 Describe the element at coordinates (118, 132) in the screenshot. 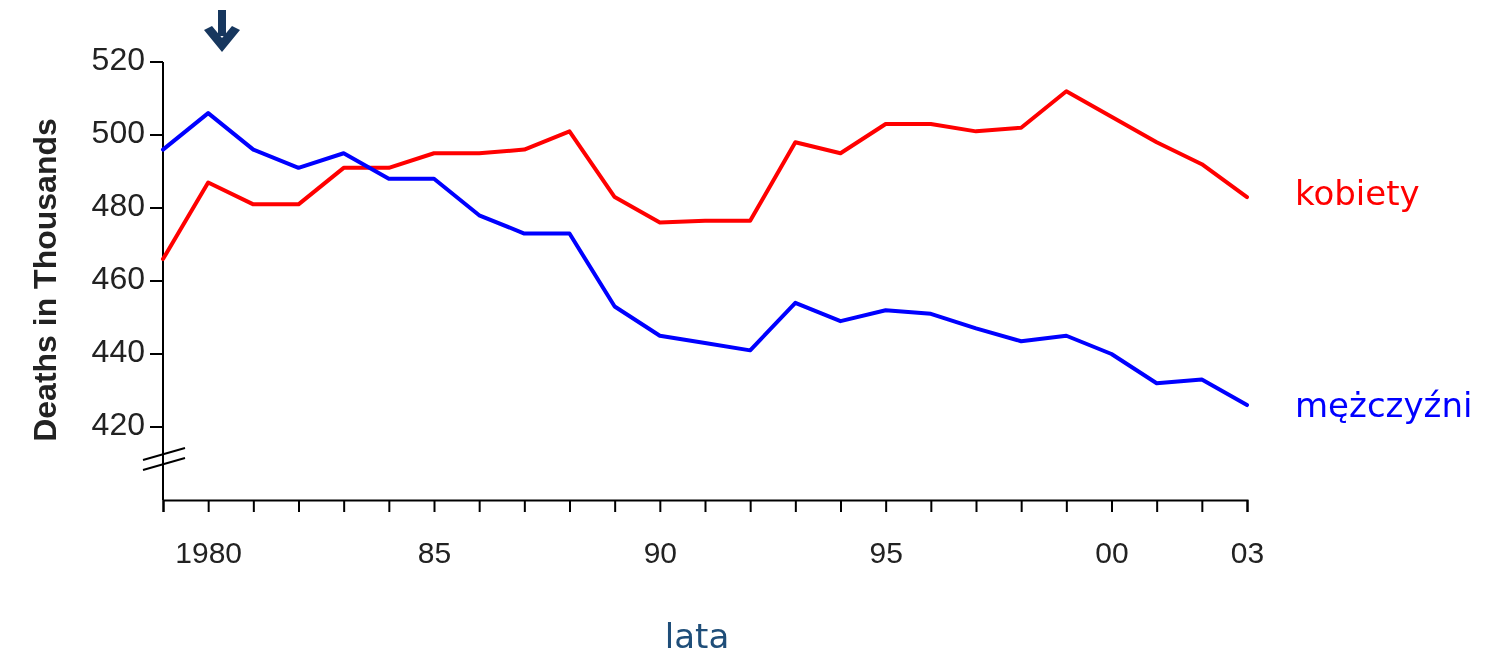

I see `y-tick-label: 500` at that location.